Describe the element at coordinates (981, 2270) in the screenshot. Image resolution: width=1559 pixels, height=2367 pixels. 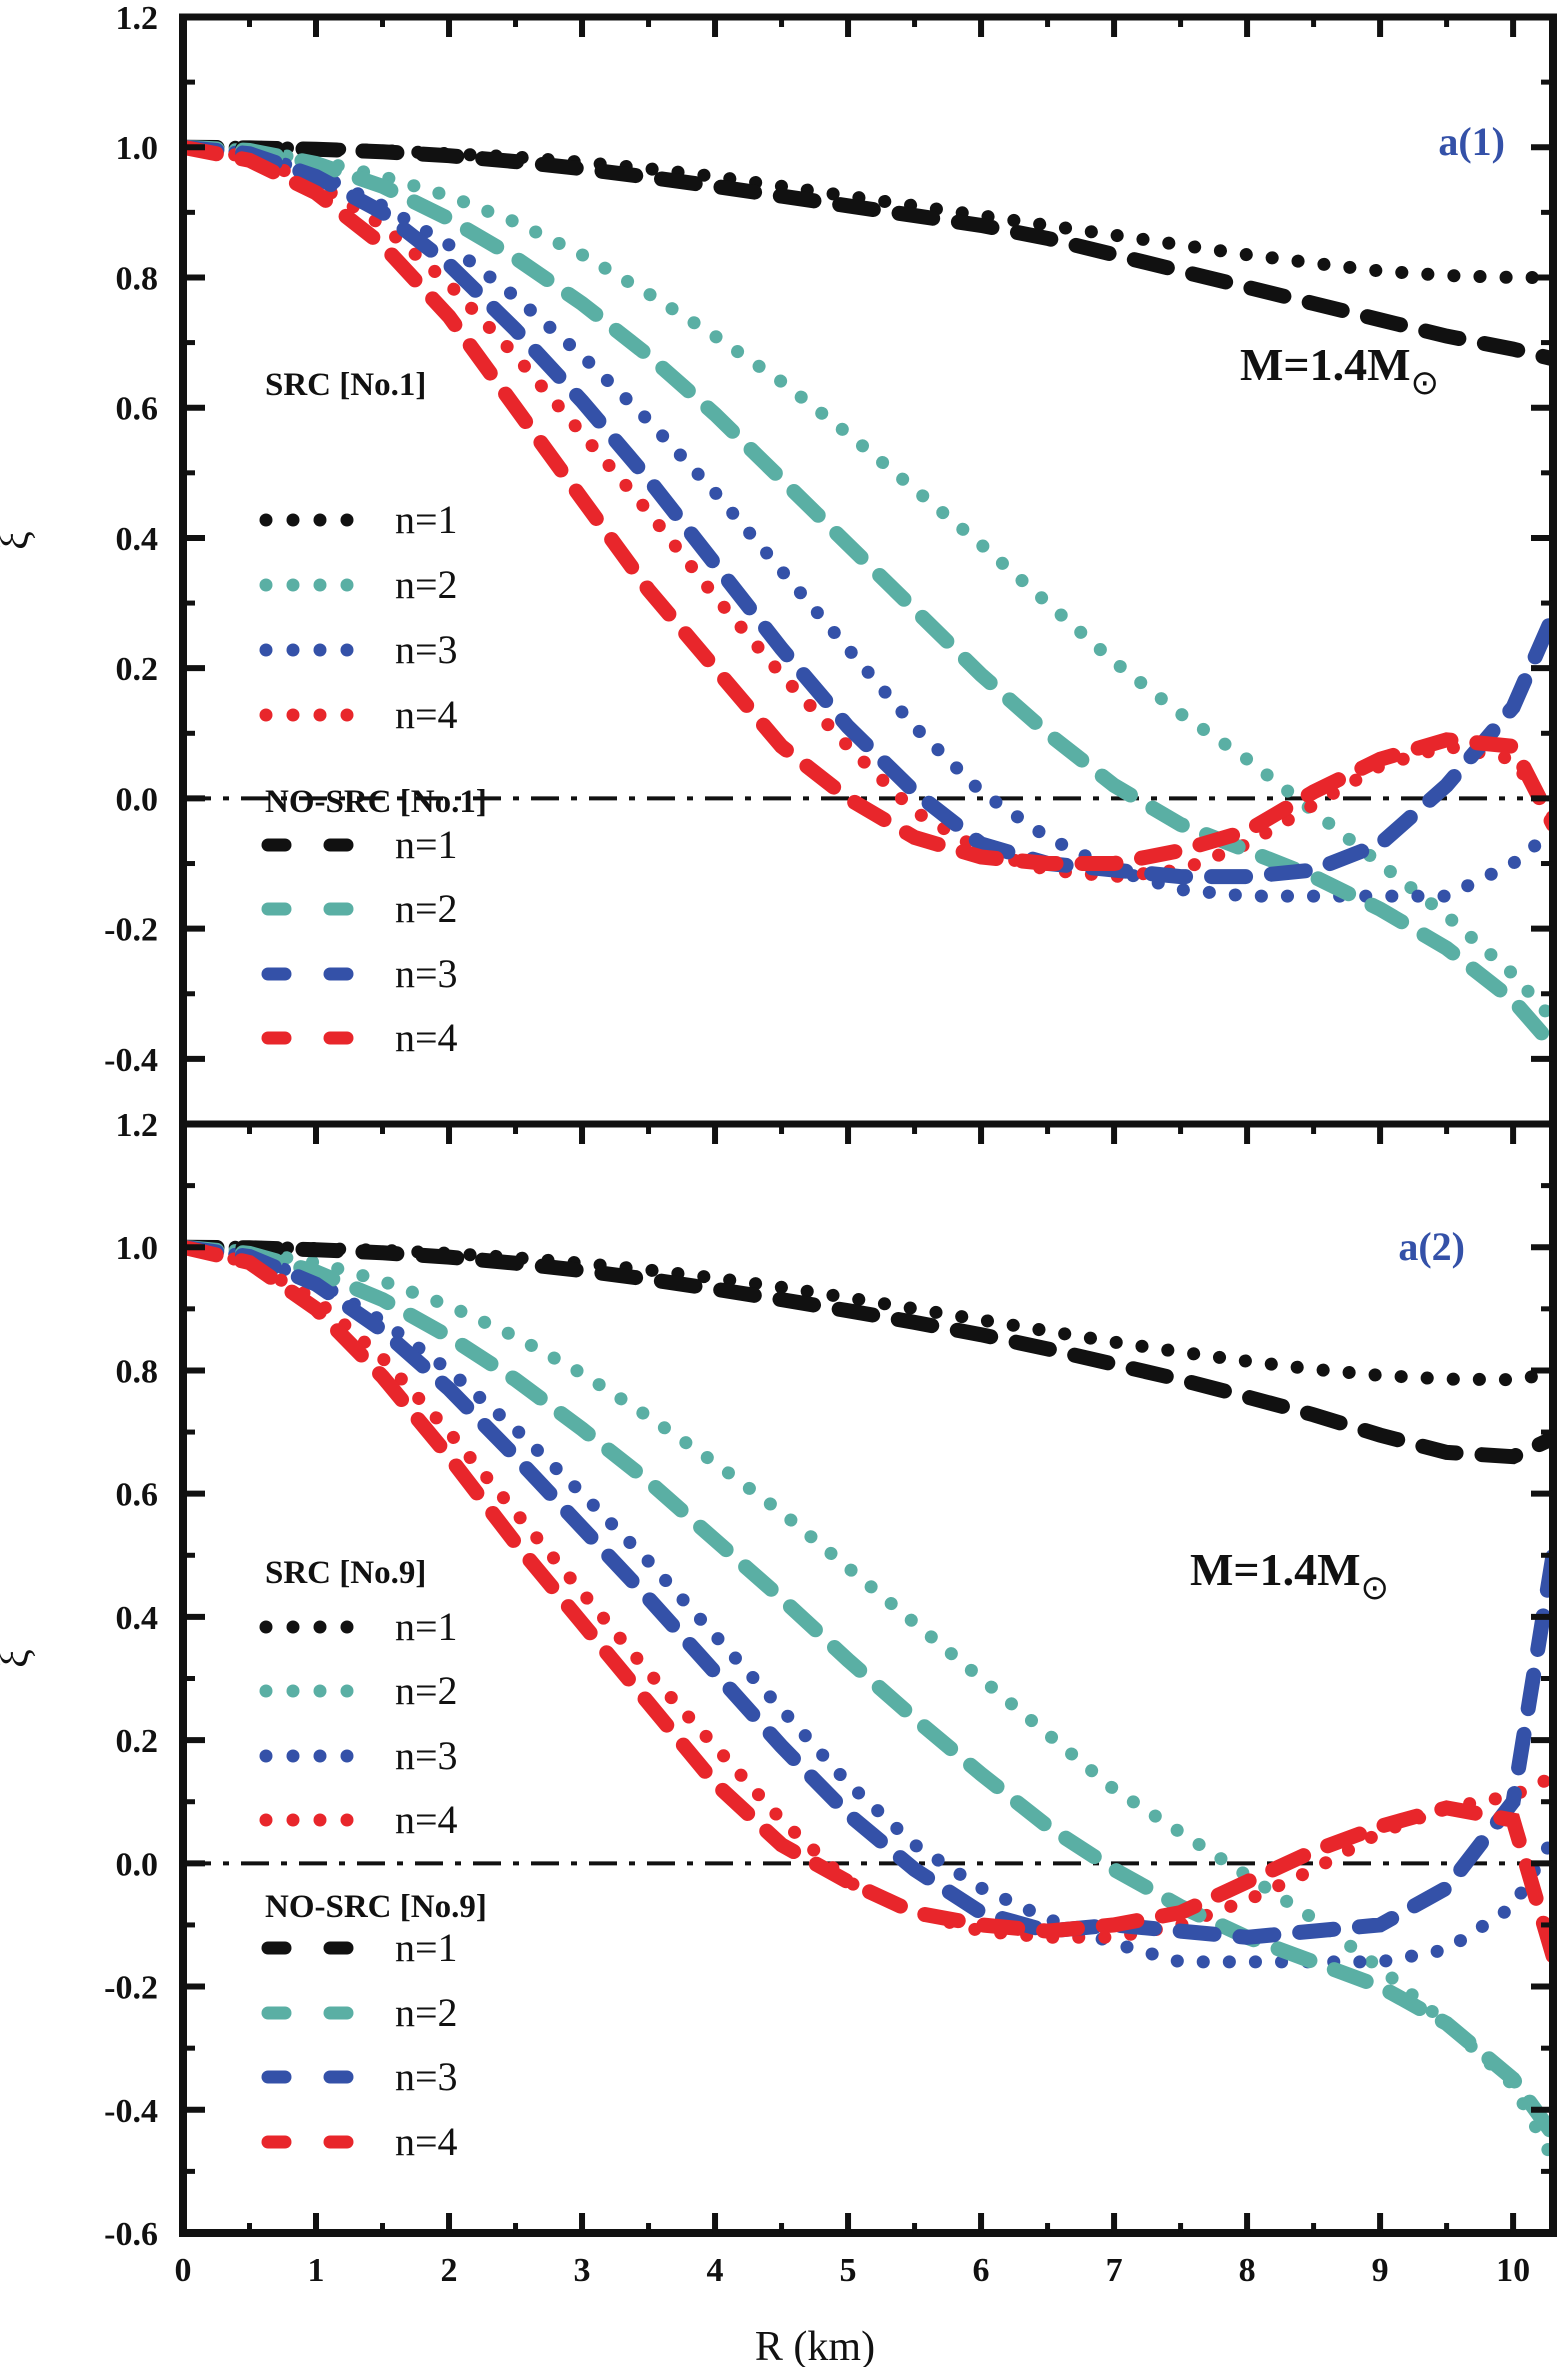
I see `x-tick-label: 6` at that location.